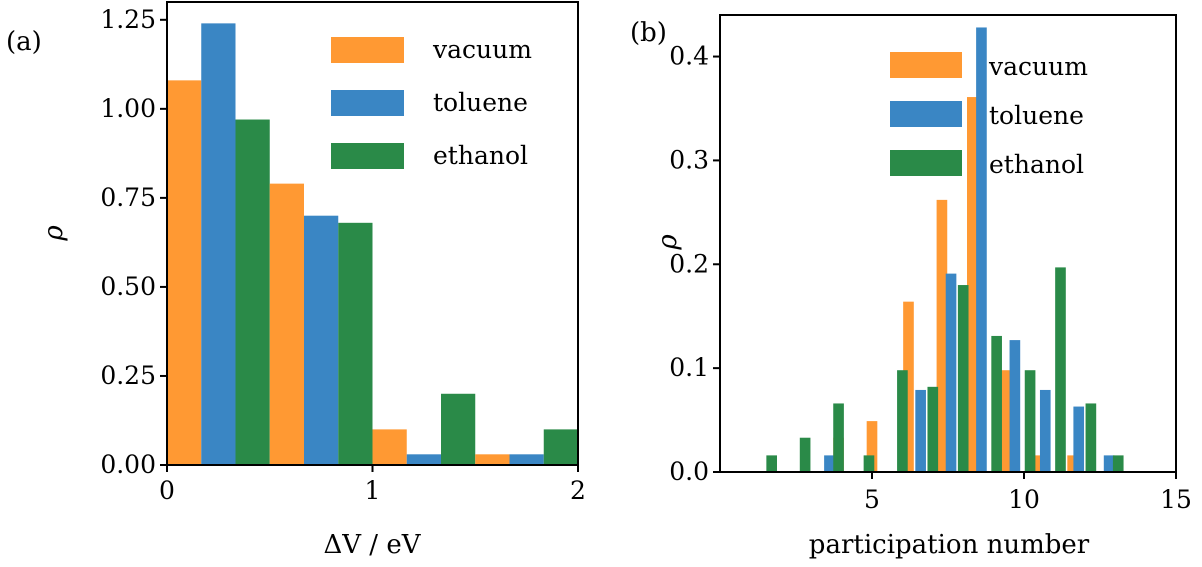 This screenshot has height=567, width=1202. Describe the element at coordinates (689, 159) in the screenshot. I see `y-tick-label: 0.3` at that location.